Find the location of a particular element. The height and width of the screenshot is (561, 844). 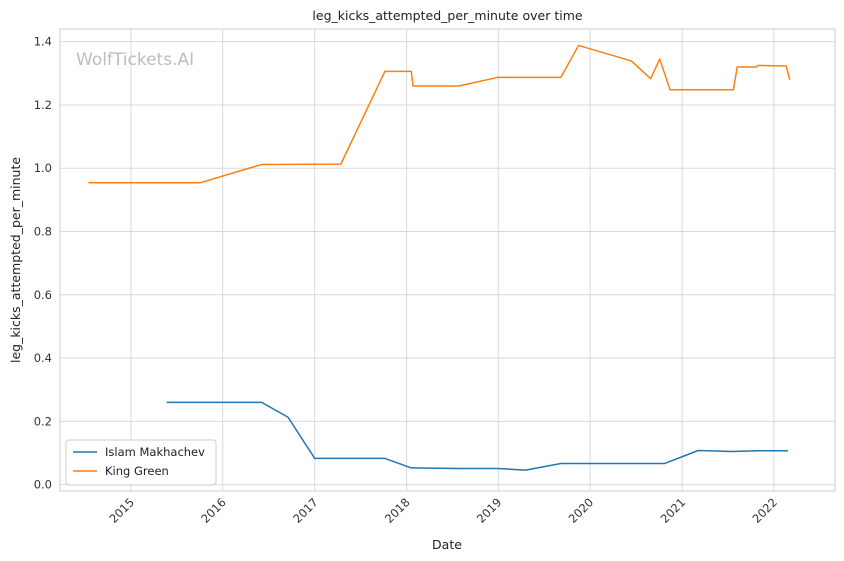

legend: Islam Makhachev King Green is located at coordinates (141, 462).